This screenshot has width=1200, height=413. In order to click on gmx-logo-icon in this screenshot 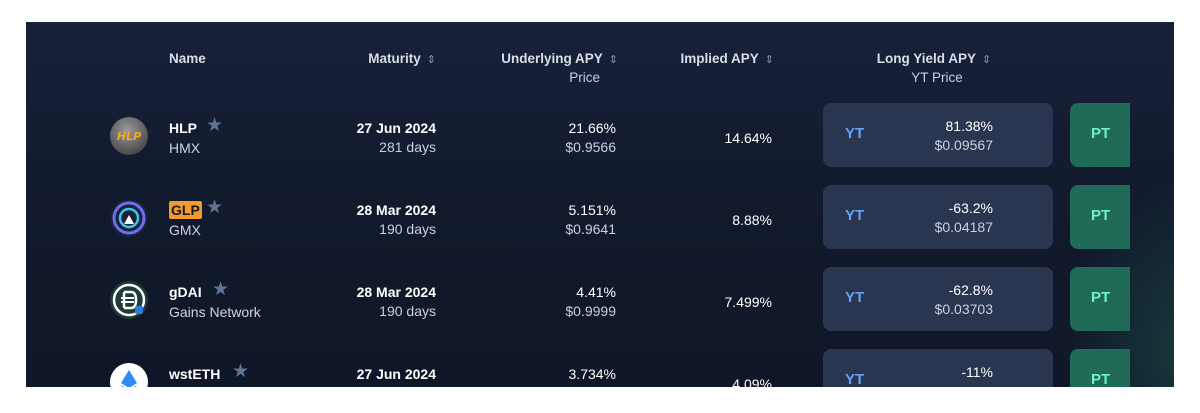, I will do `click(129, 218)`.